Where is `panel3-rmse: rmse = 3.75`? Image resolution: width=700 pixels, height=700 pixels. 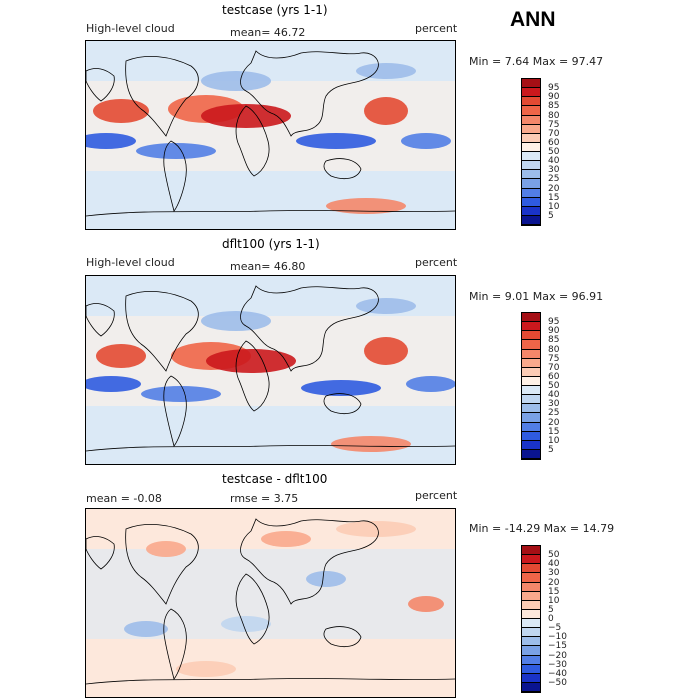 panel3-rmse: rmse = 3.75 is located at coordinates (264, 498).